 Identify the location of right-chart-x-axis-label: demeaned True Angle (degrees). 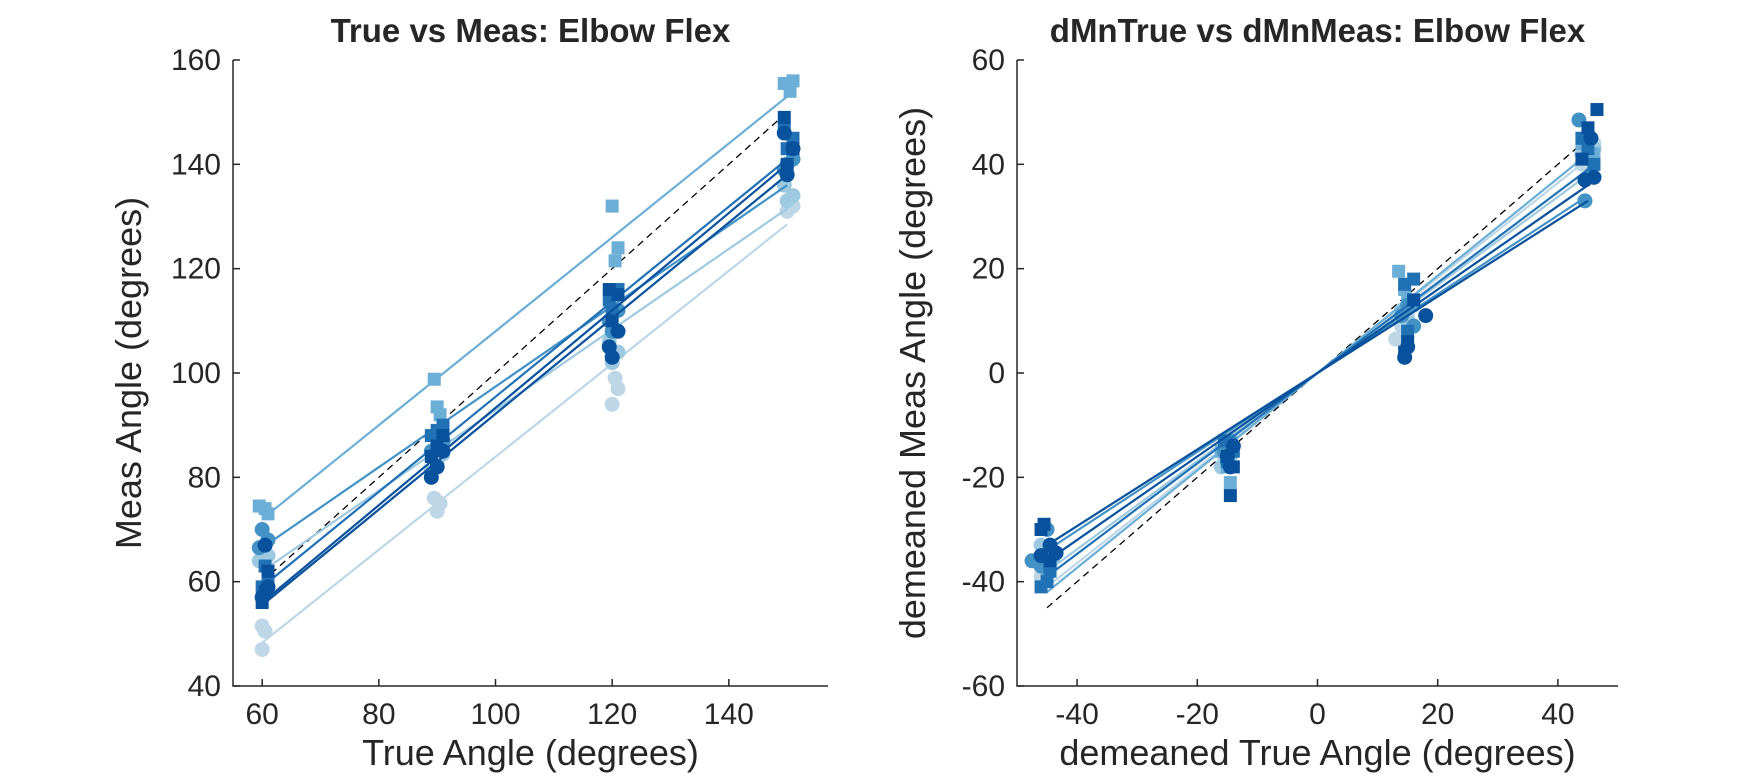
(1317, 752).